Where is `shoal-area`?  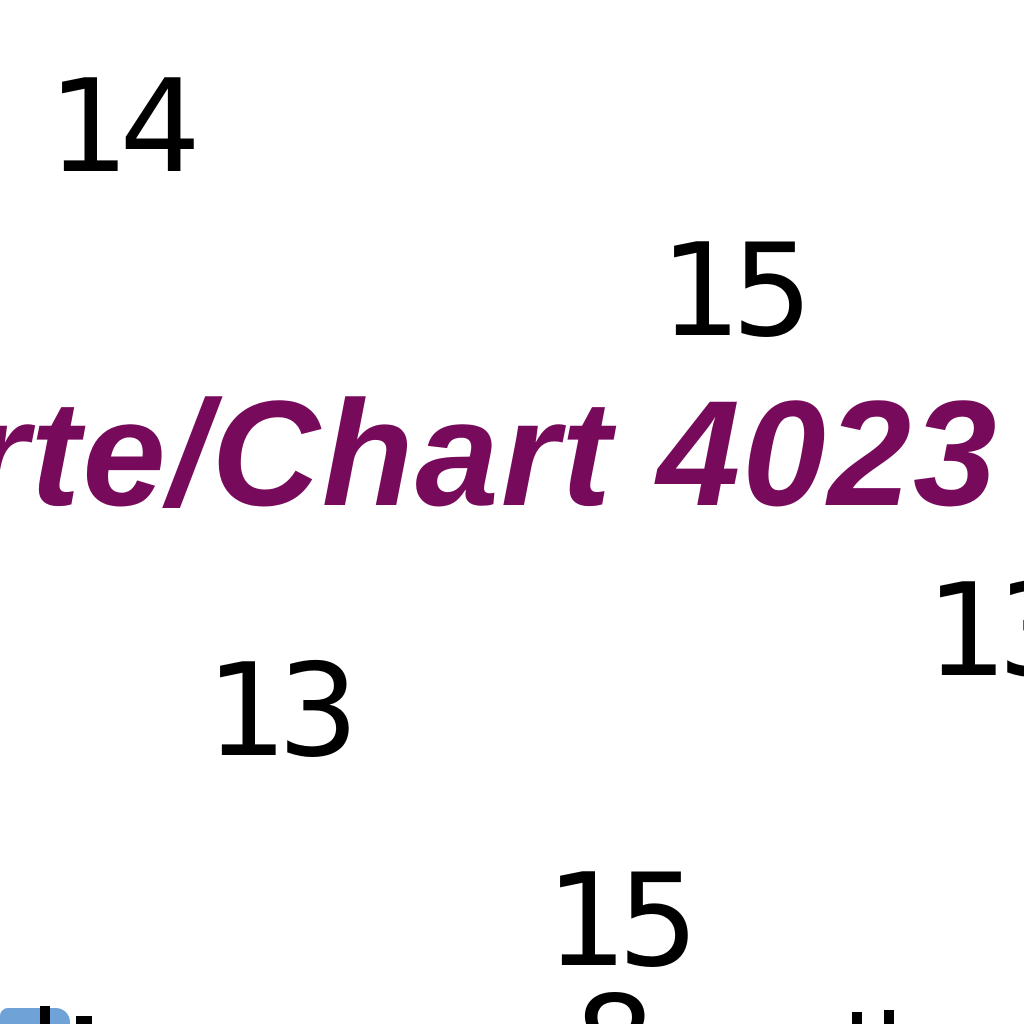
shoal-area is located at coordinates (35, 1016).